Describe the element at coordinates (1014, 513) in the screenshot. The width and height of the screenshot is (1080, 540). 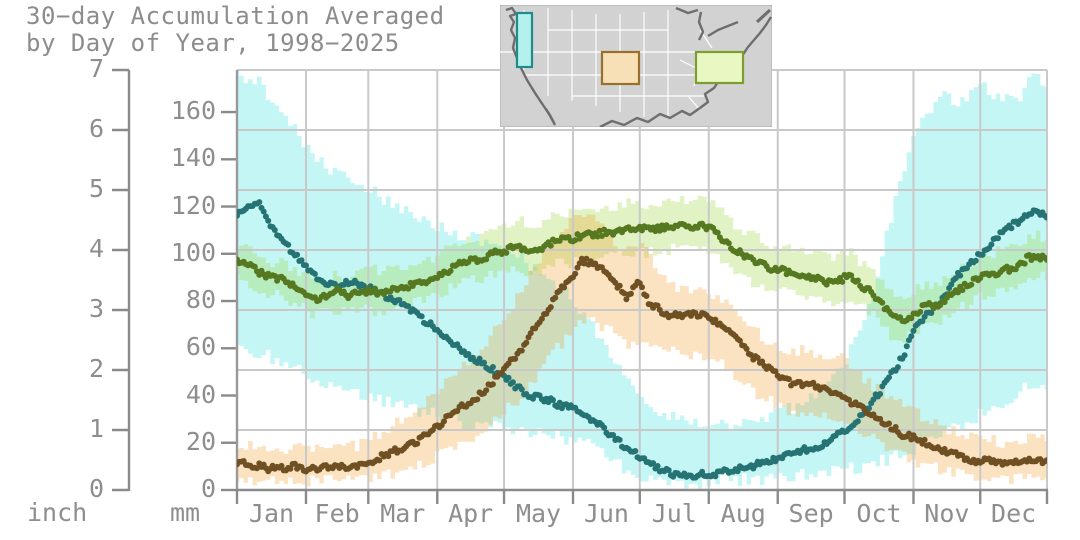
I see `month-label: Dec` at that location.